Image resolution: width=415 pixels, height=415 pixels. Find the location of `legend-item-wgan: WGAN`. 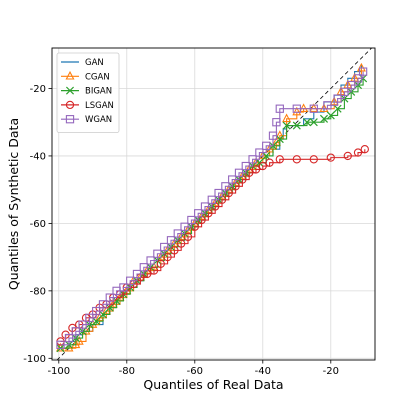

legend-item-wgan: WGAN is located at coordinates (86, 120).